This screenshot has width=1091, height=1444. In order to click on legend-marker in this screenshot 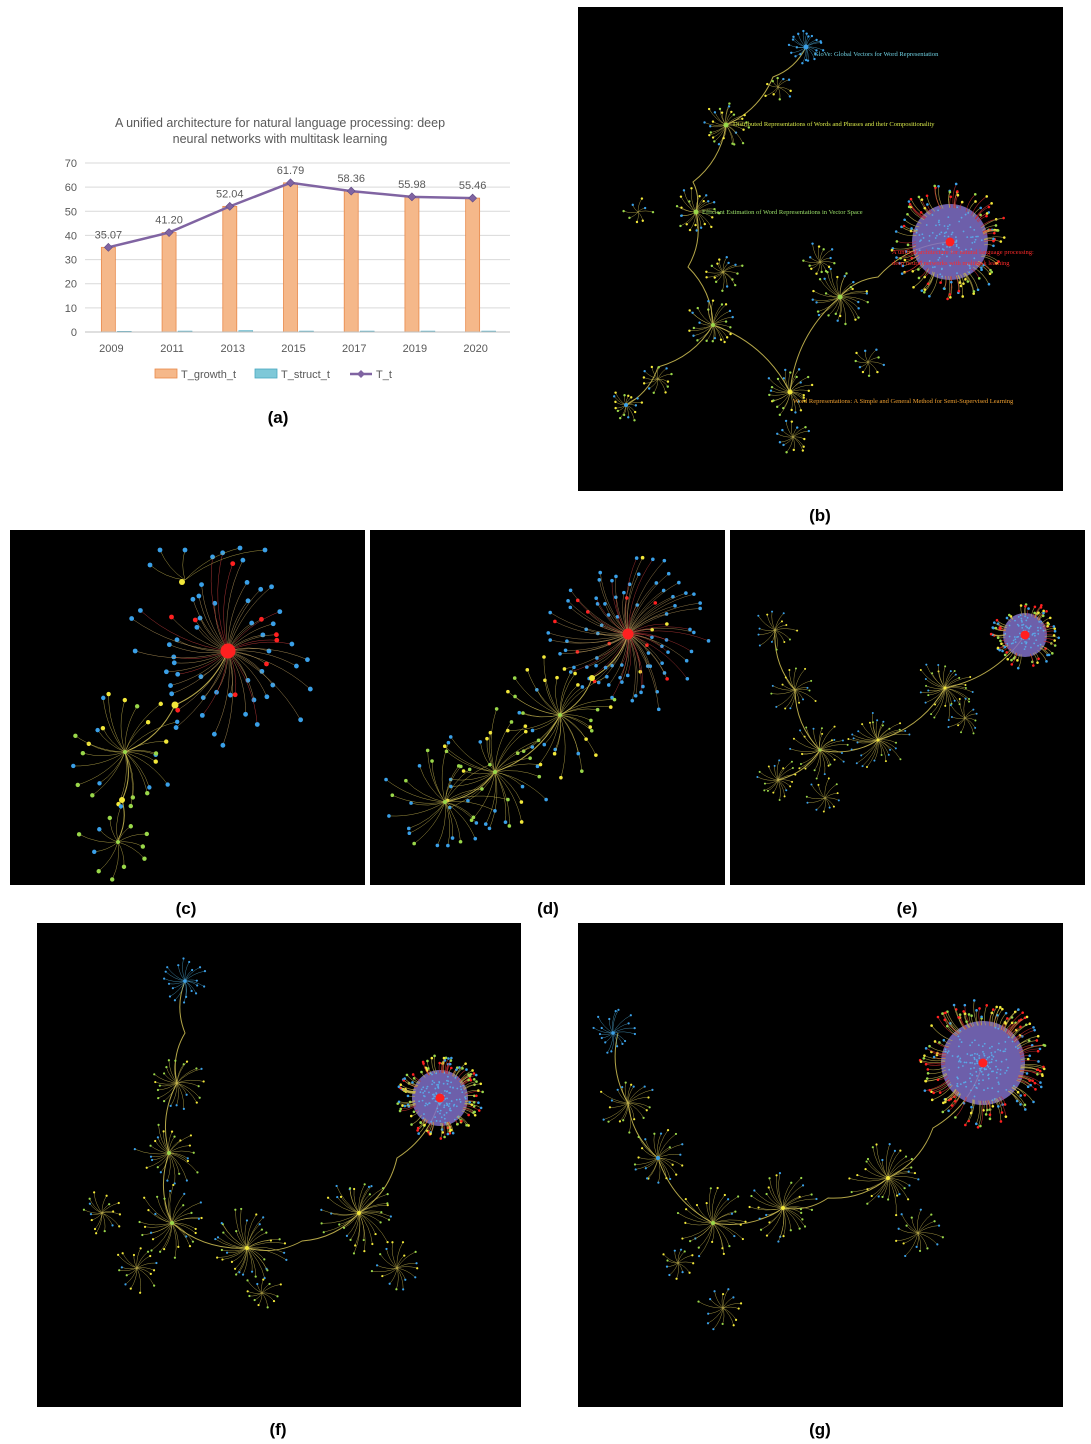, I will do `click(361, 374)`.